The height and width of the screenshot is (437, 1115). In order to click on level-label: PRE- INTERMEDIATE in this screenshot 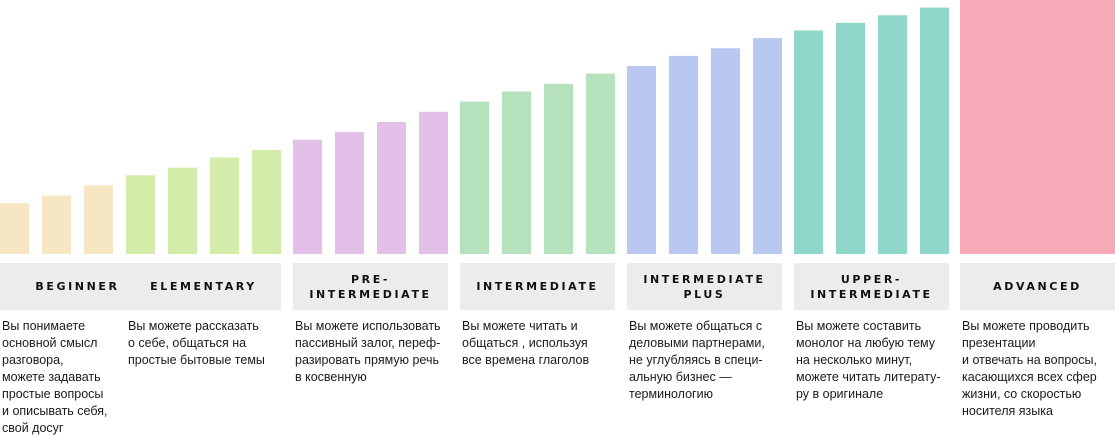, I will do `click(370, 286)`.